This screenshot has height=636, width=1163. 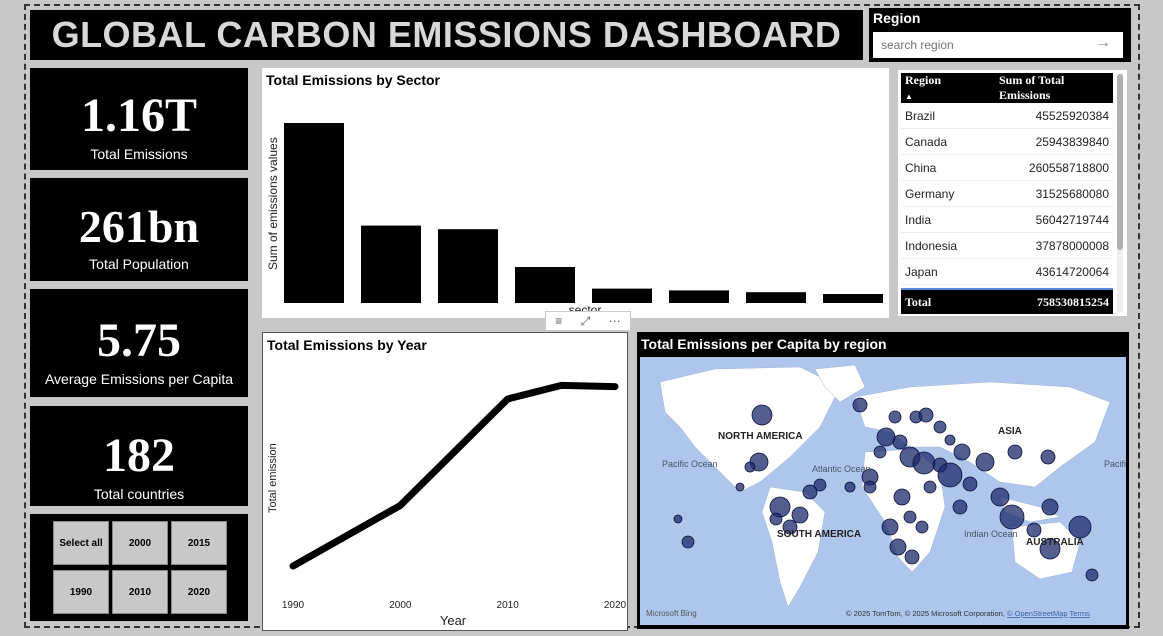 I want to click on table-row: Brazil 45525920384, so click(x=1007, y=116).